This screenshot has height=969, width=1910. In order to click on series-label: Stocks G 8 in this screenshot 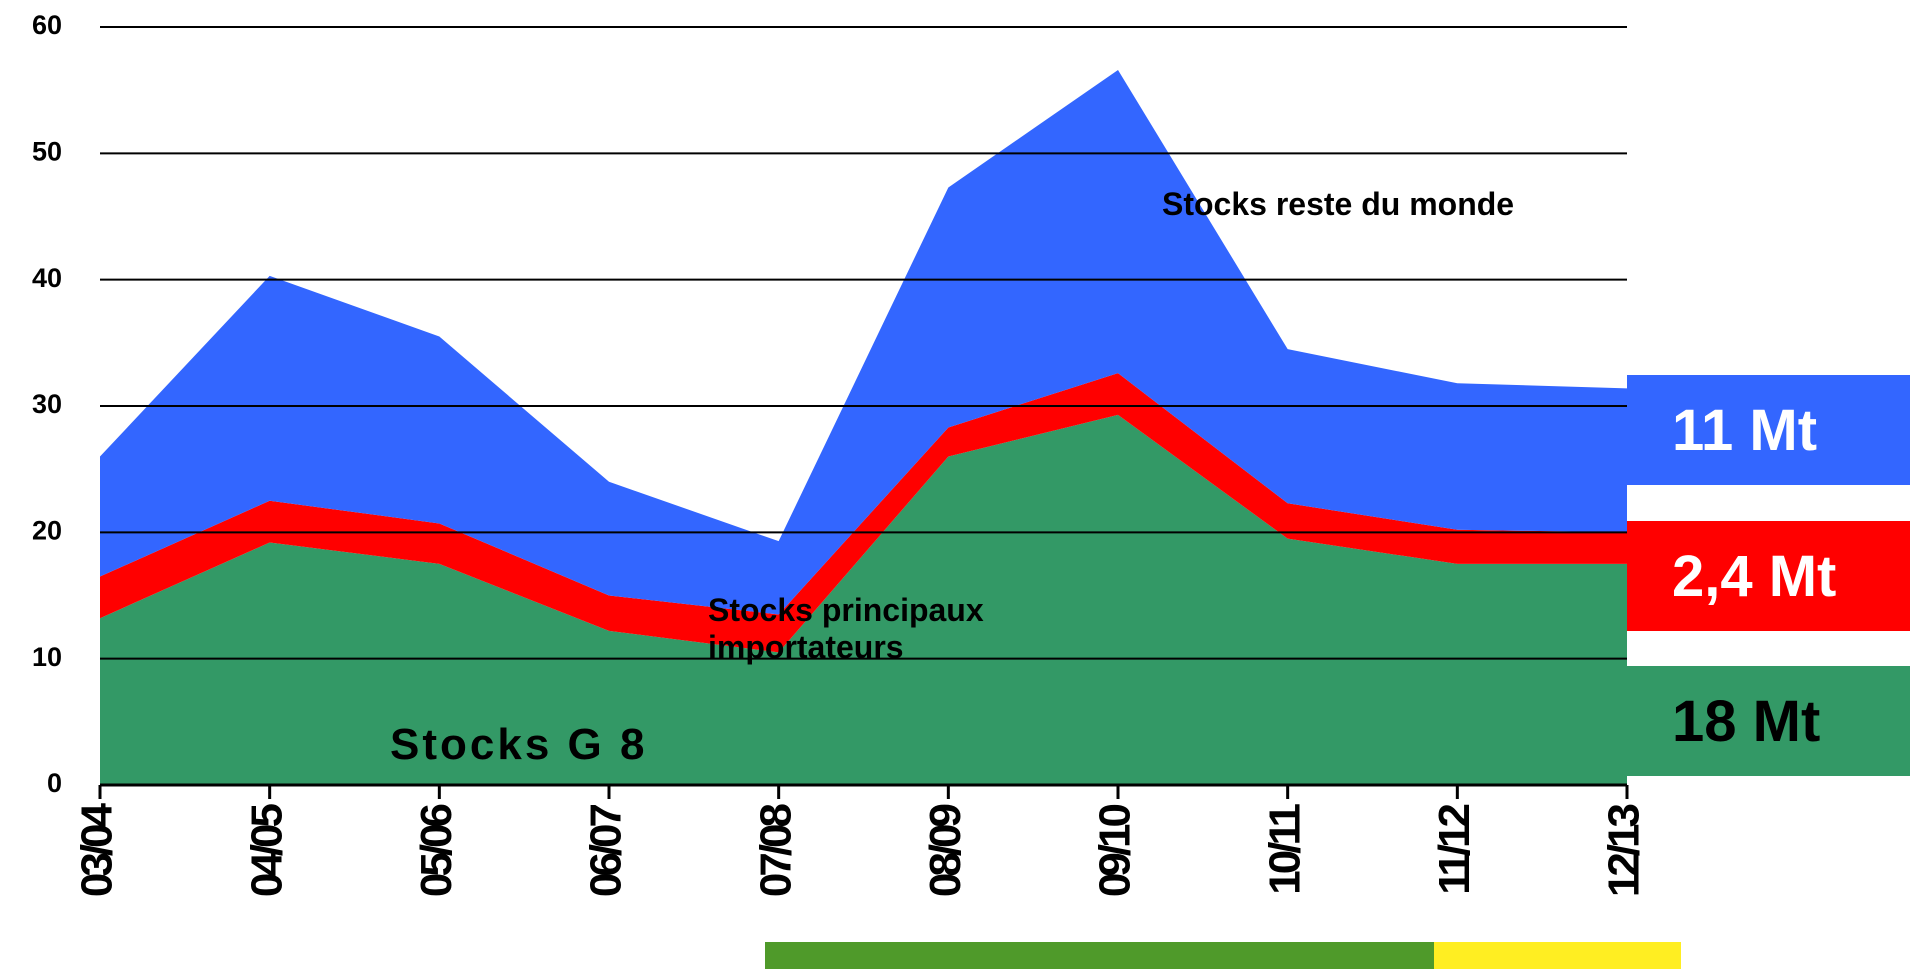, I will do `click(519, 744)`.